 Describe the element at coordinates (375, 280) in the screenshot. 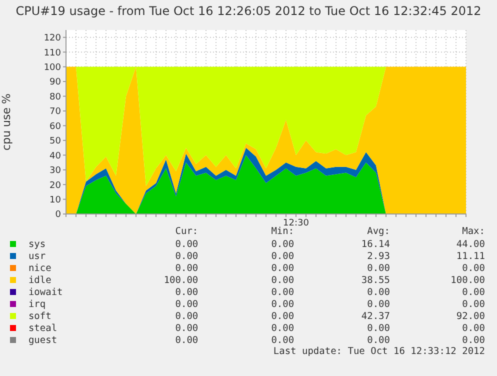

I see `text: 38.55` at that location.